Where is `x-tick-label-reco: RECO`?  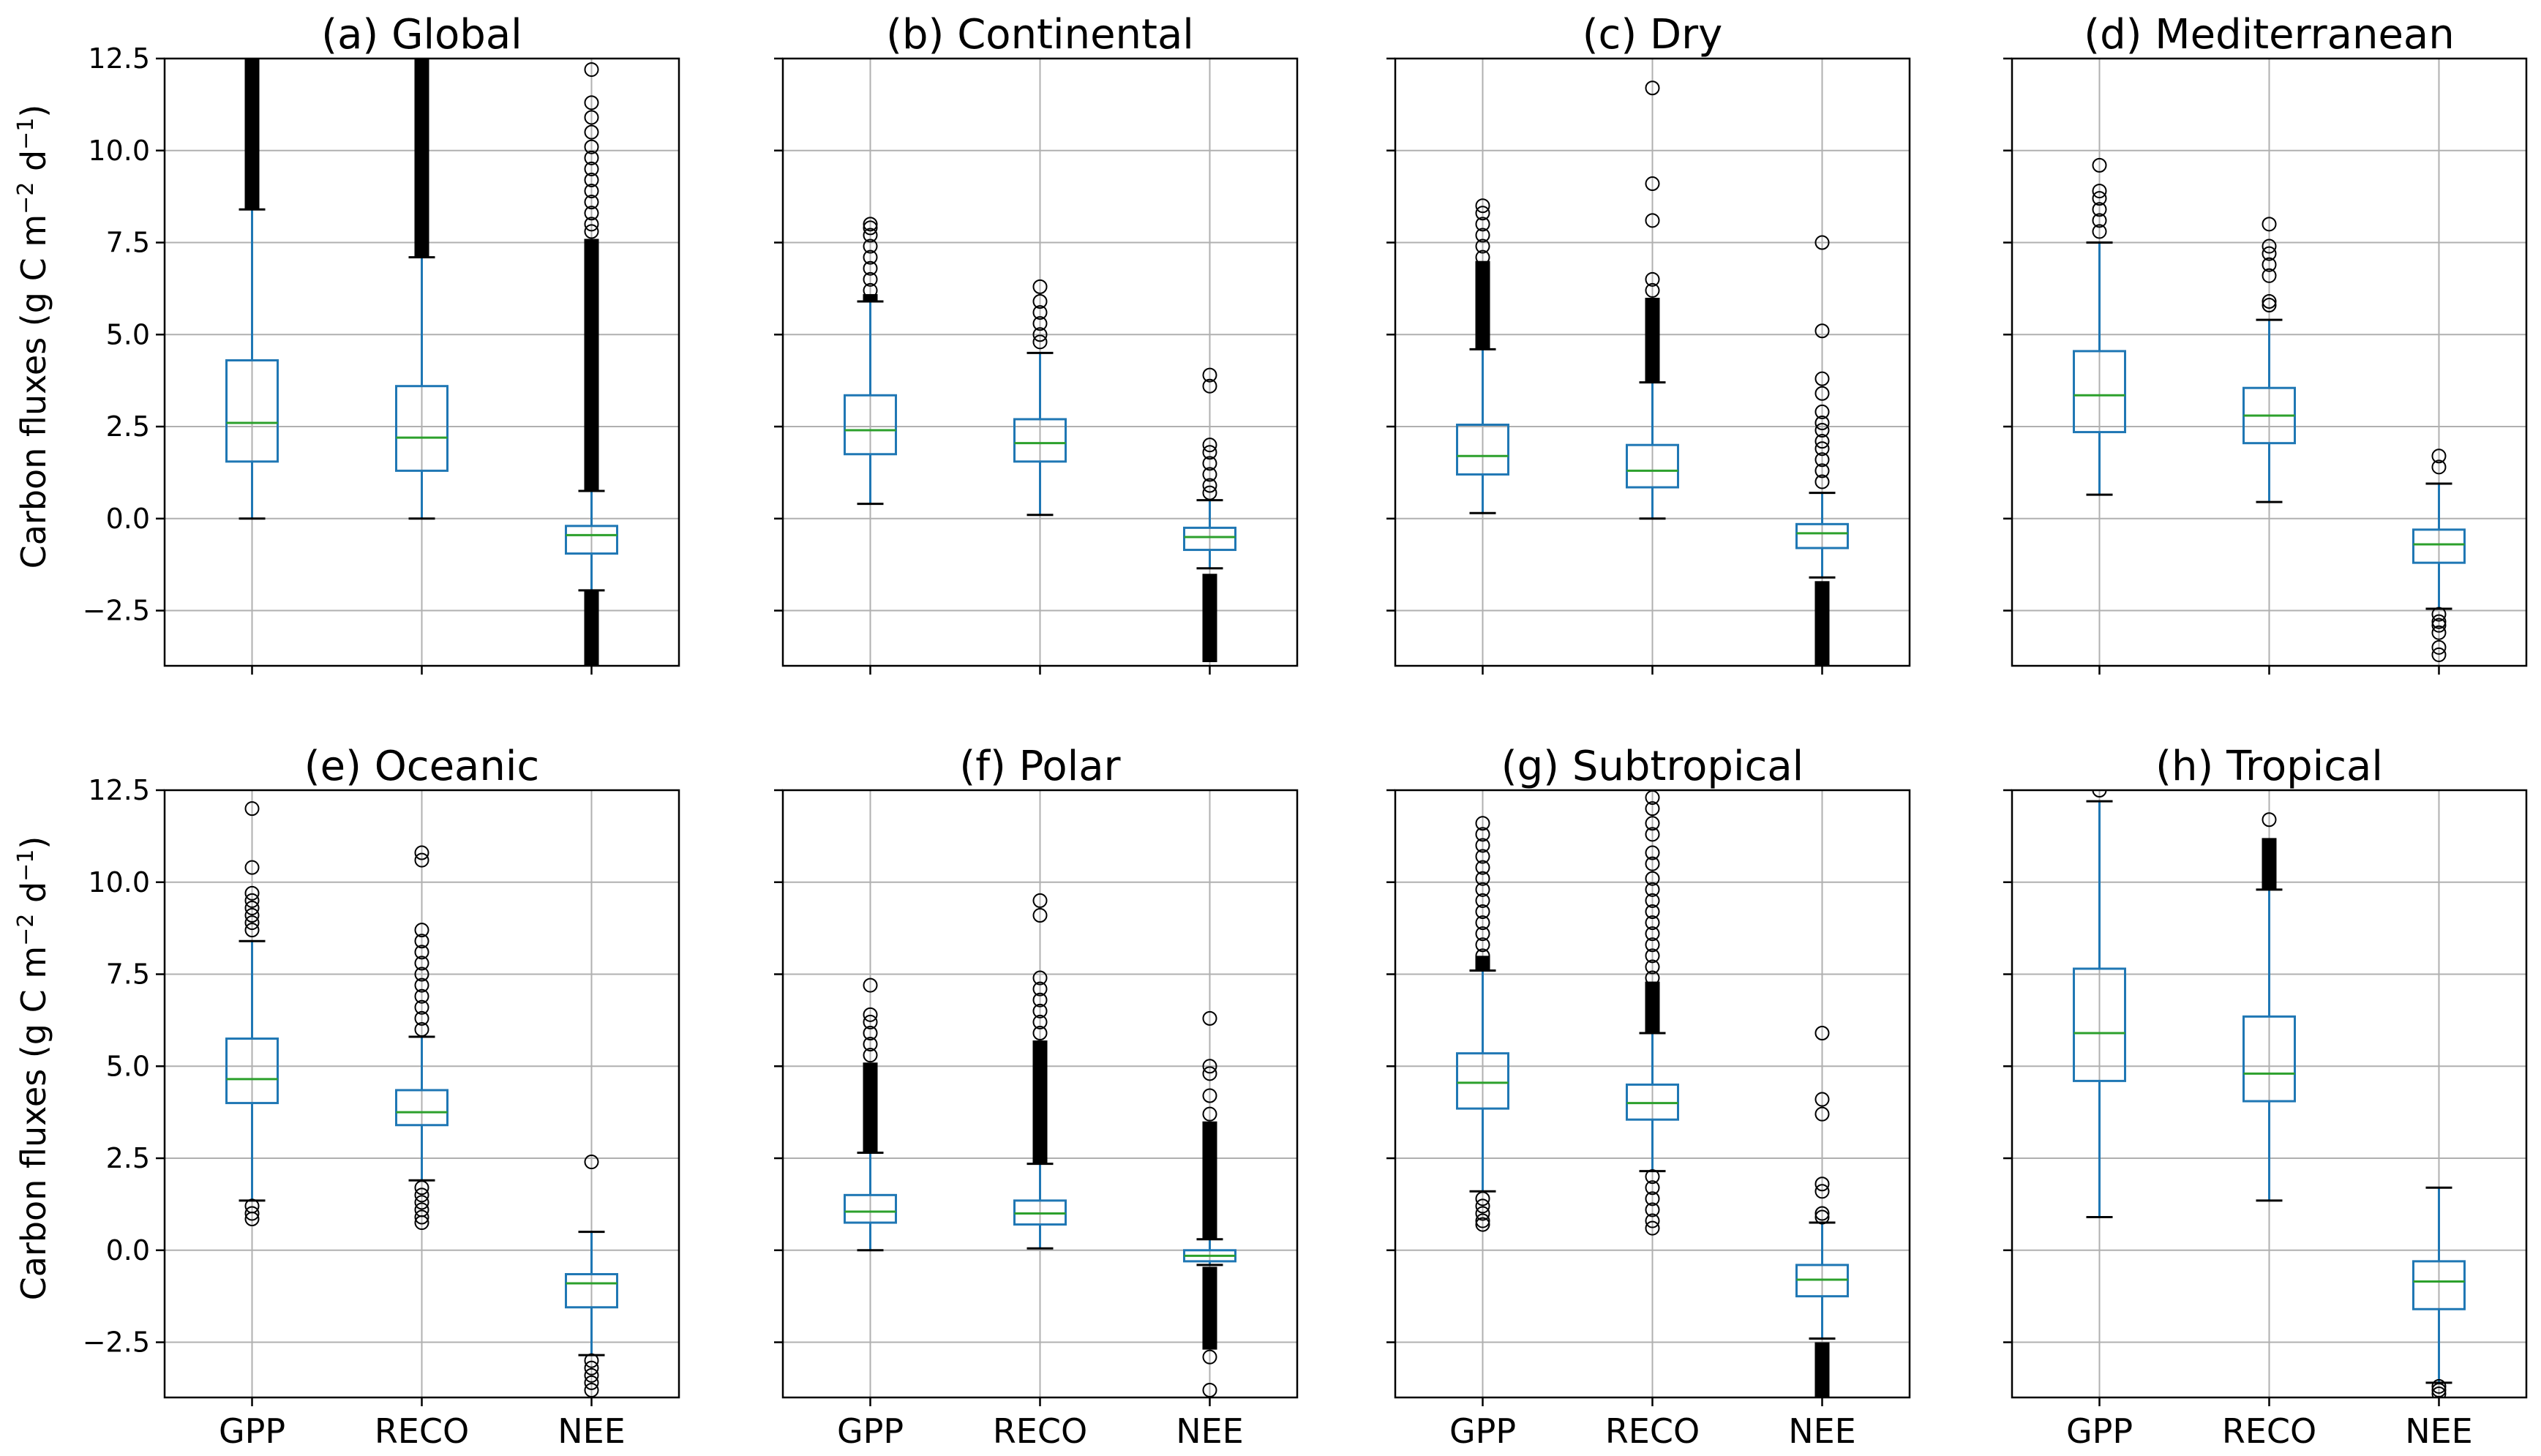
x-tick-label-reco: RECO is located at coordinates (2269, 1431).